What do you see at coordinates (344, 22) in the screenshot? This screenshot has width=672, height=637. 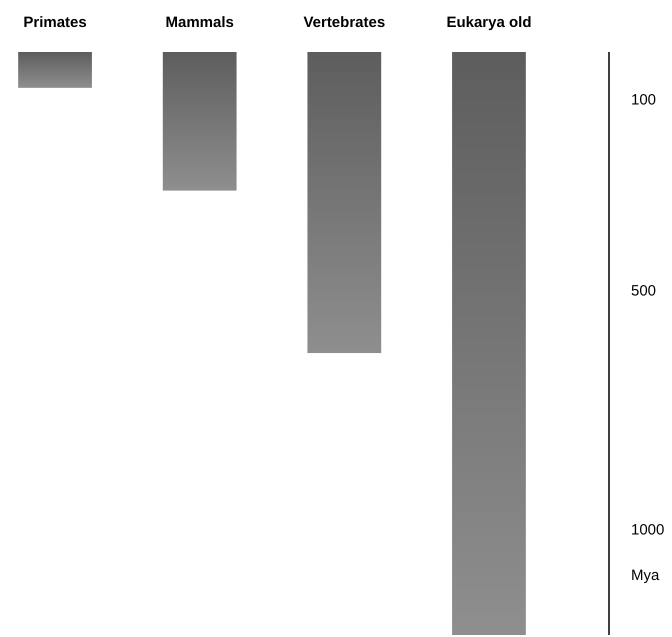 I see `x-tick-label: Vertebrates` at bounding box center [344, 22].